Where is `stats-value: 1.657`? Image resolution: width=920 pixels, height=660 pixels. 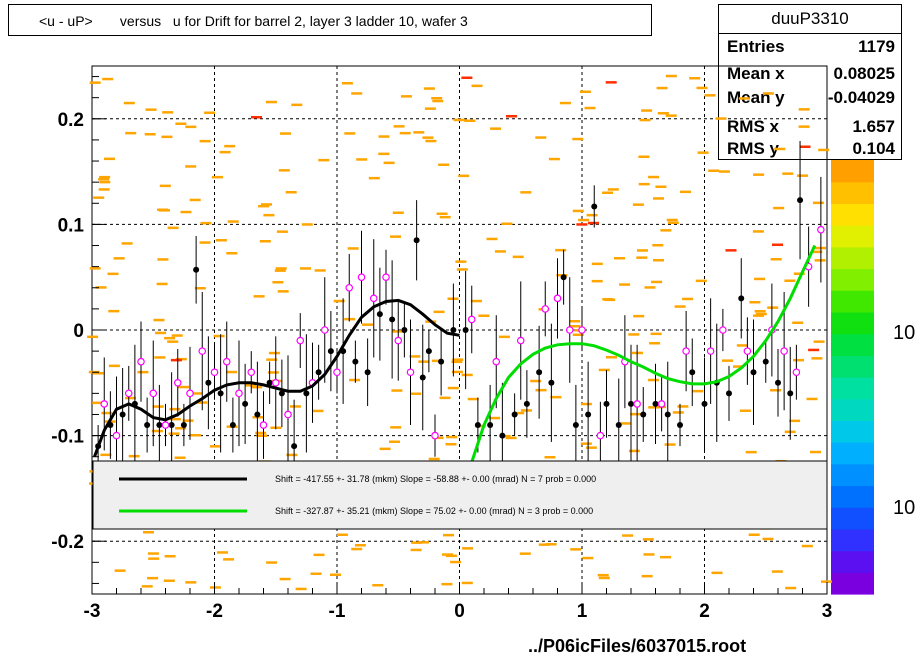 stats-value: 1.657 is located at coordinates (873, 126).